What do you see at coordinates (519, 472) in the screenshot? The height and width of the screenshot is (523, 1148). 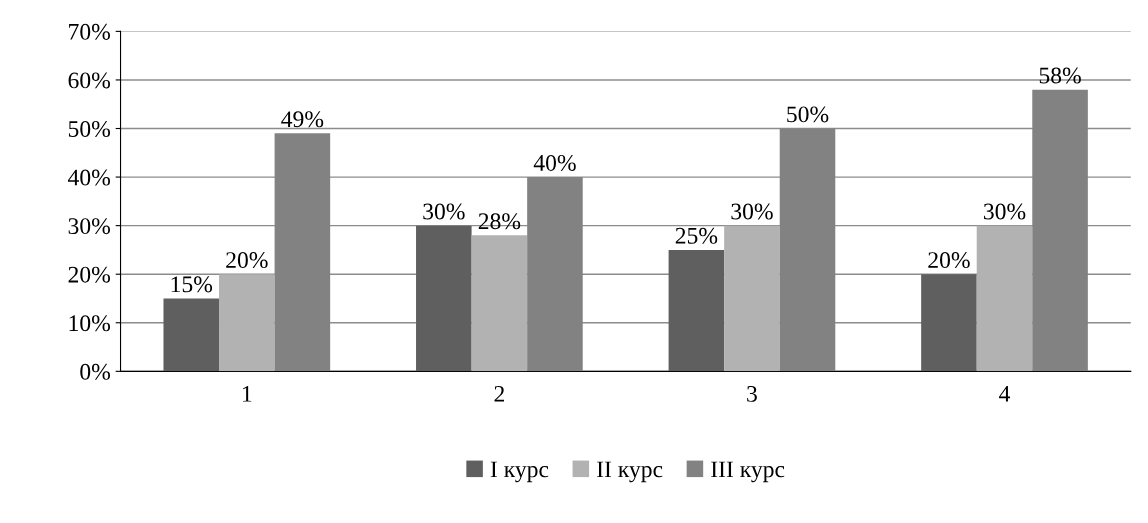 I see `legend-label: I курс` at bounding box center [519, 472].